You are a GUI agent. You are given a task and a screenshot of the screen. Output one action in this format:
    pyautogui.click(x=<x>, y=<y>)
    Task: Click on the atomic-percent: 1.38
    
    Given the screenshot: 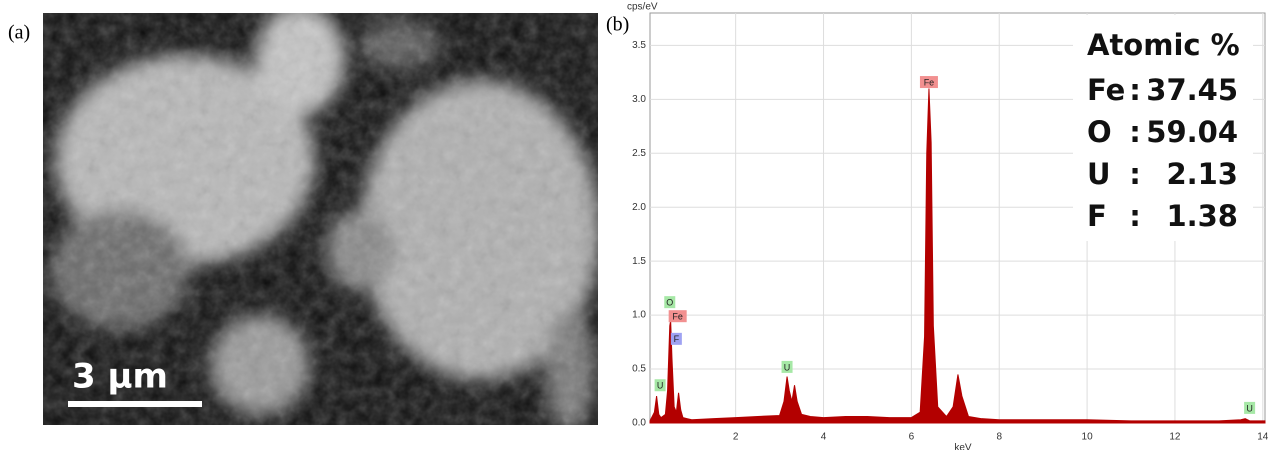 What is the action you would take?
    pyautogui.click(x=1202, y=216)
    